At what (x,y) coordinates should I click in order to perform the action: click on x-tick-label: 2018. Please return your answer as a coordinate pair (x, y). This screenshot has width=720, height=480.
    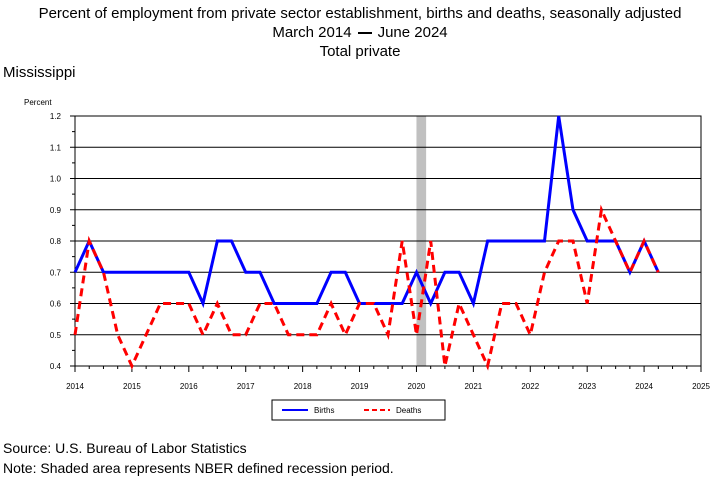
    Looking at the image, I should click on (303, 386).